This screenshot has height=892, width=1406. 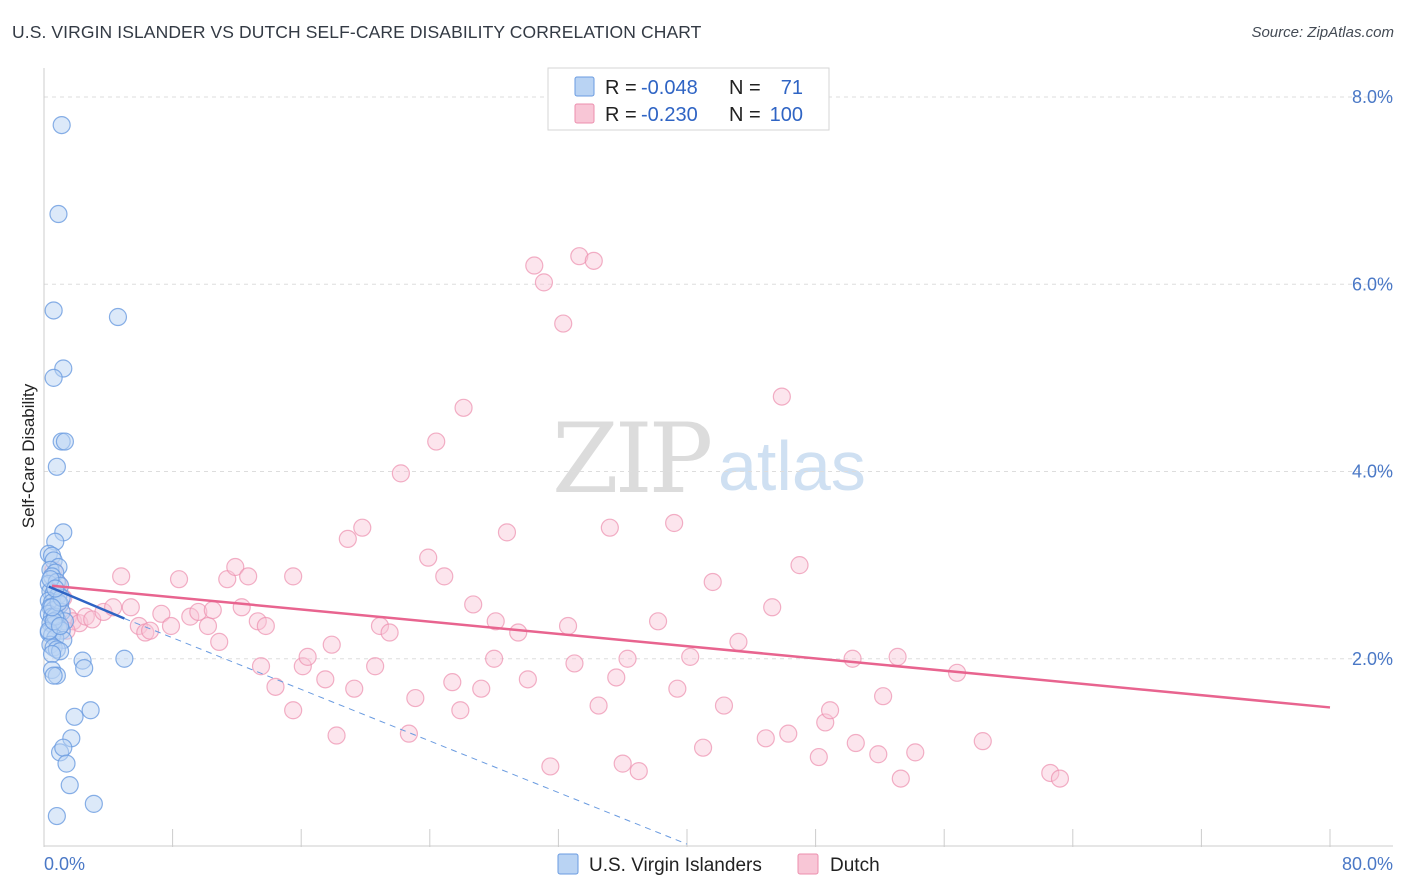 What do you see at coordinates (584, 113) in the screenshot?
I see `legend-swatch-pink` at bounding box center [584, 113].